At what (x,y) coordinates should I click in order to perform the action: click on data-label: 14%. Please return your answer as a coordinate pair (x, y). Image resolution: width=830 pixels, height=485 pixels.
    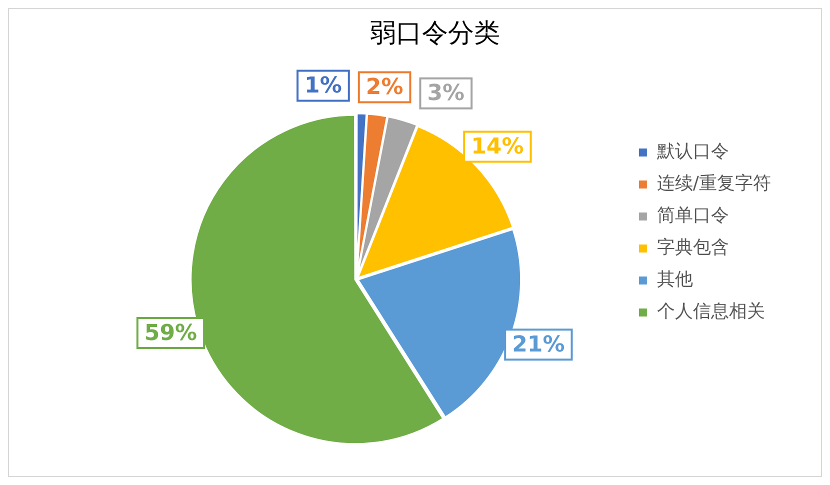
    Looking at the image, I should click on (497, 147).